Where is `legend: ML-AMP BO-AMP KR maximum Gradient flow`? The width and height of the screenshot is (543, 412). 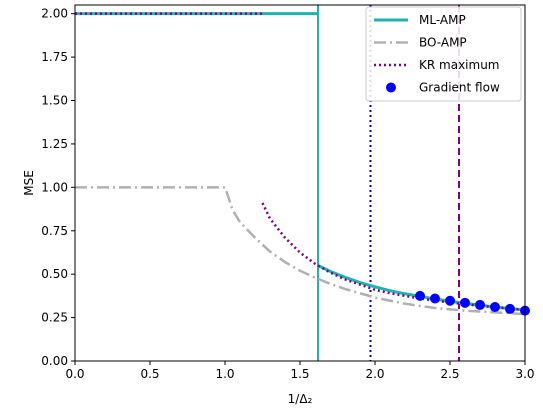
legend: ML-AMP BO-AMP KR maximum Gradient flow is located at coordinates (443, 54).